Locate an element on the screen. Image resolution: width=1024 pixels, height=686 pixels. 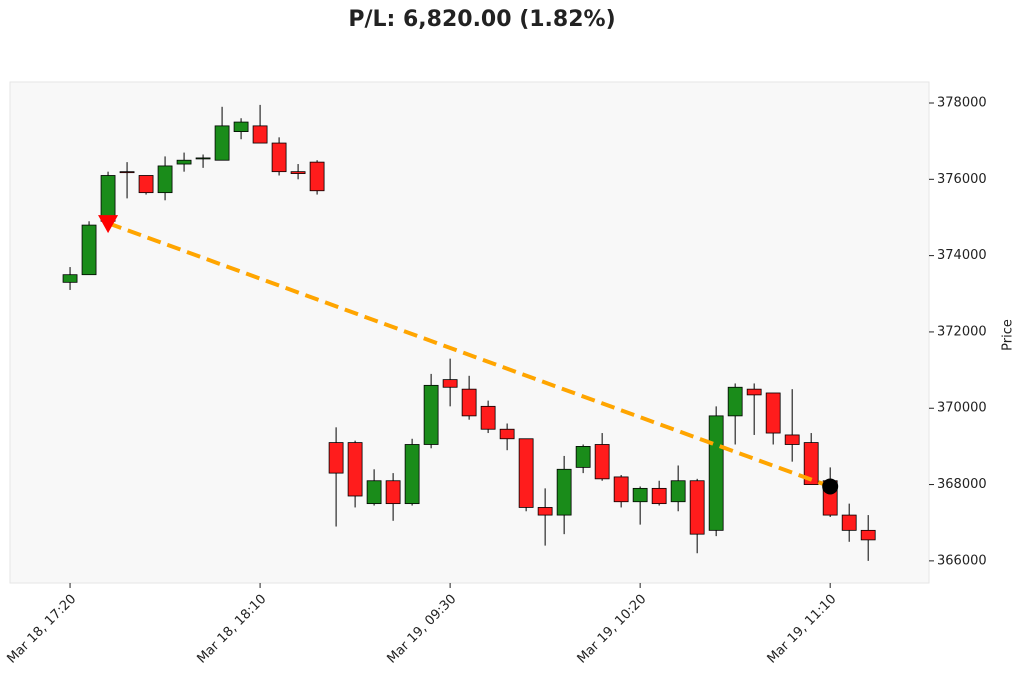
entry-marker is located at coordinates (108, 224).